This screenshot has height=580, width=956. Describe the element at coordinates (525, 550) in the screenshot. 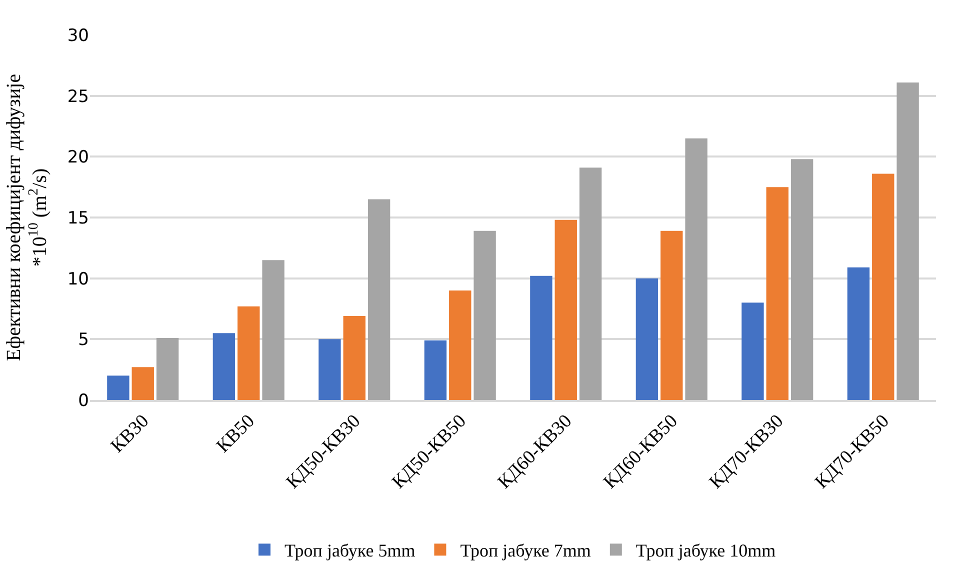

I see `legend-label: Троп јабуке 7mm` at that location.